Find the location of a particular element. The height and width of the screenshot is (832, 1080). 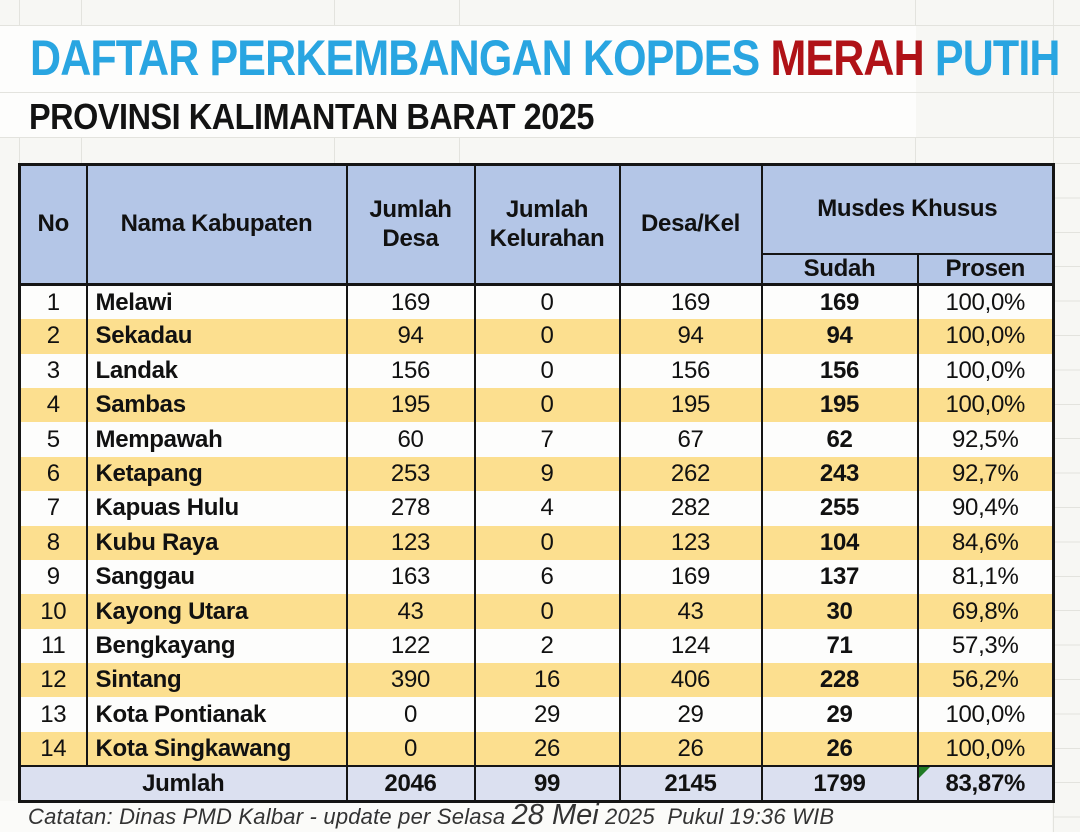

cell-desa-kel: 169 is located at coordinates (690, 577).